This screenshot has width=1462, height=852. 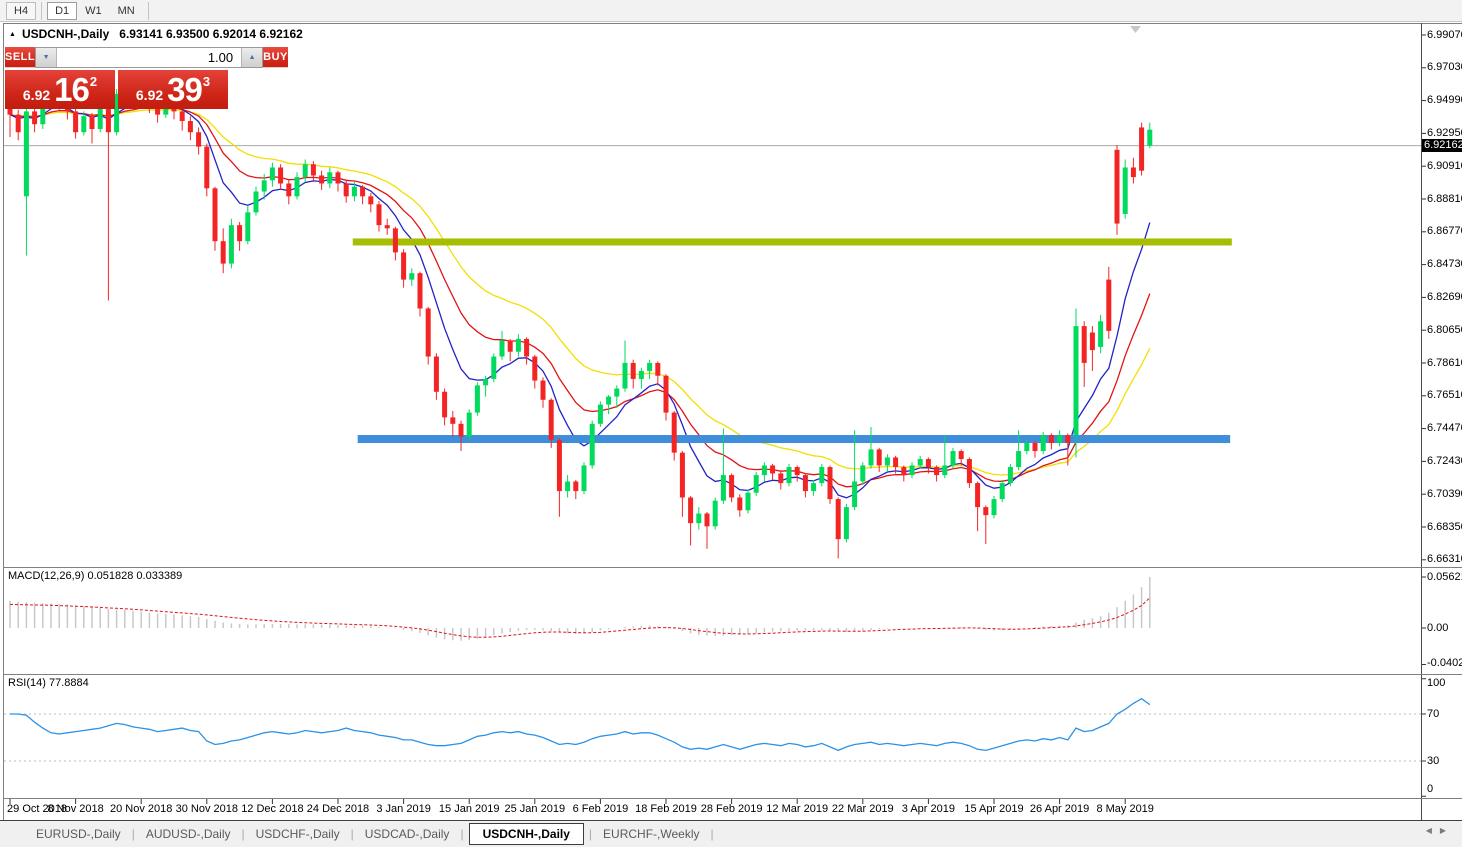 What do you see at coordinates (1433, 761) in the screenshot?
I see `rsi-axis-label: 30` at bounding box center [1433, 761].